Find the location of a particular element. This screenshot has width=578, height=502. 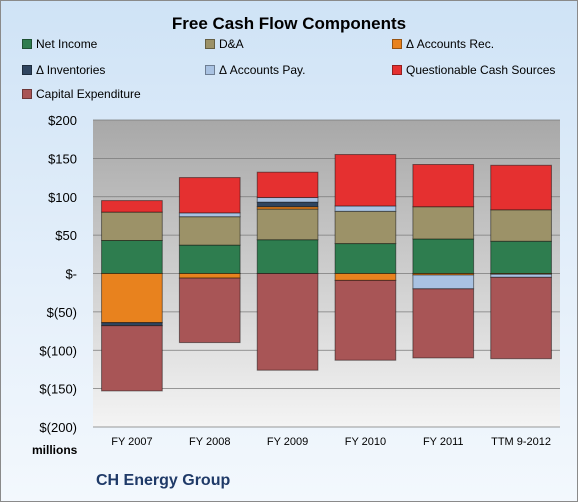

legend-item: Capital Expenditure is located at coordinates (81, 94).